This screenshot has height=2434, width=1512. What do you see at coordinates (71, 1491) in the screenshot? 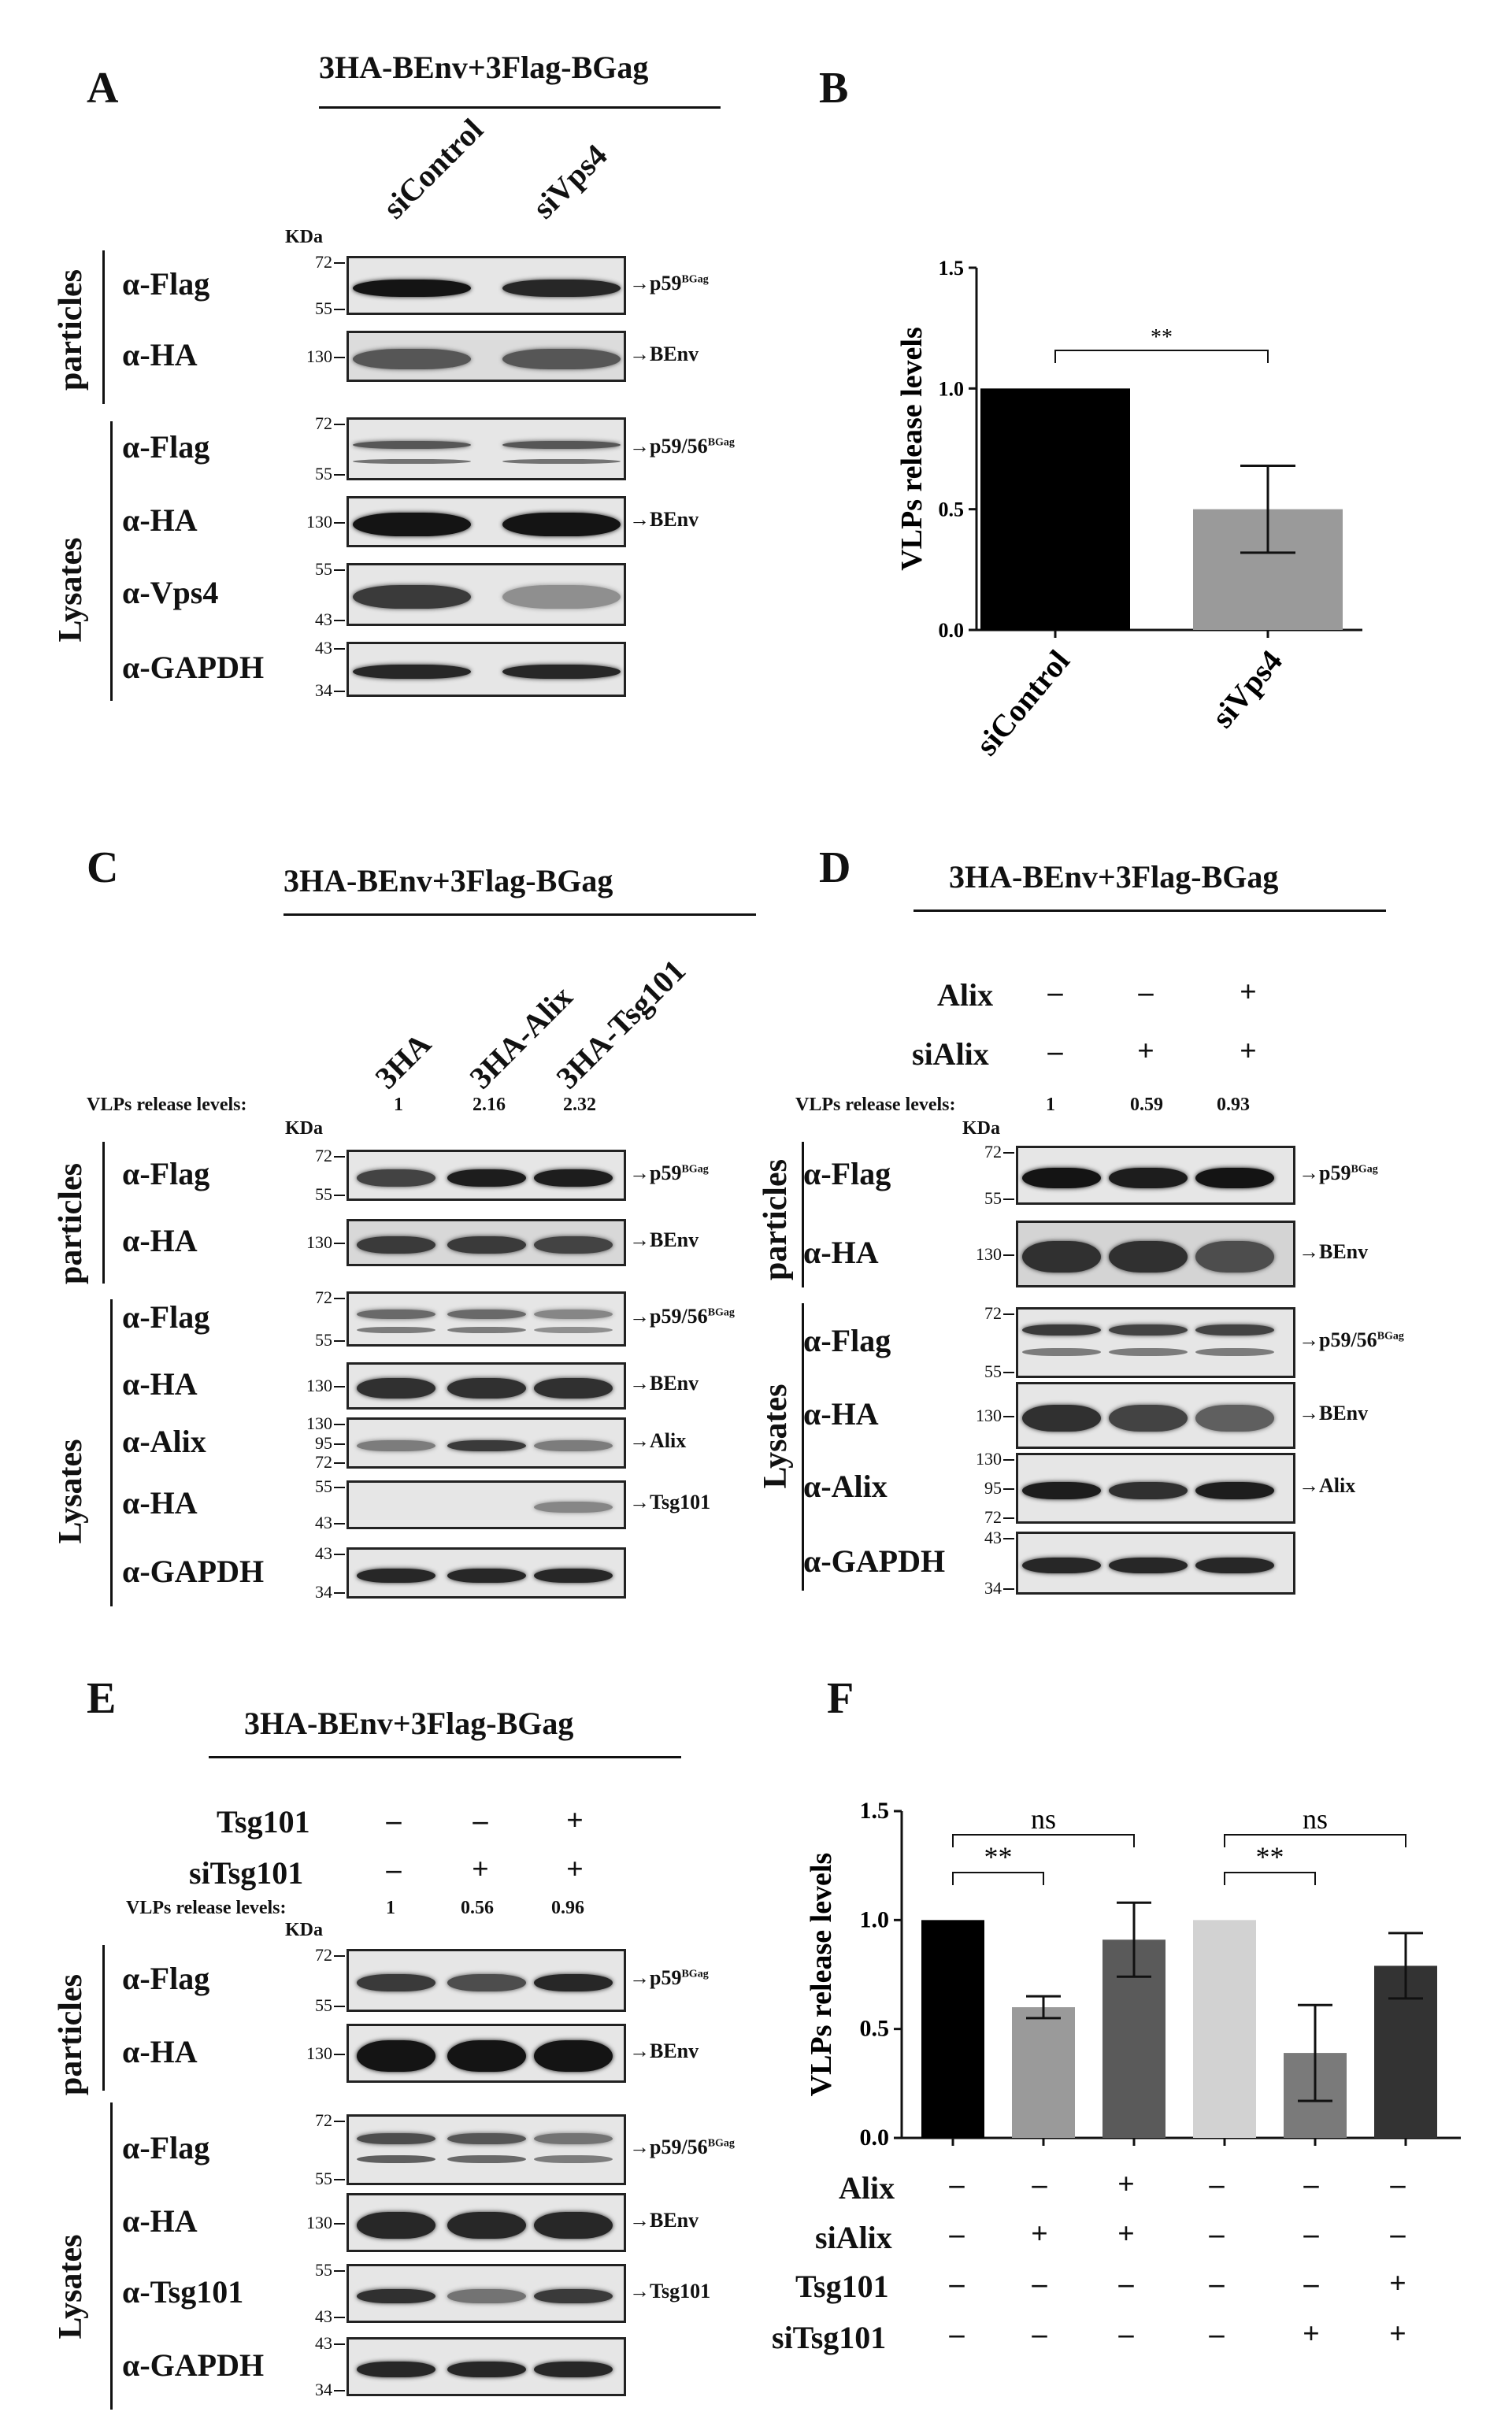
I see `panel-c-group-lysates: Lysates` at bounding box center [71, 1491].